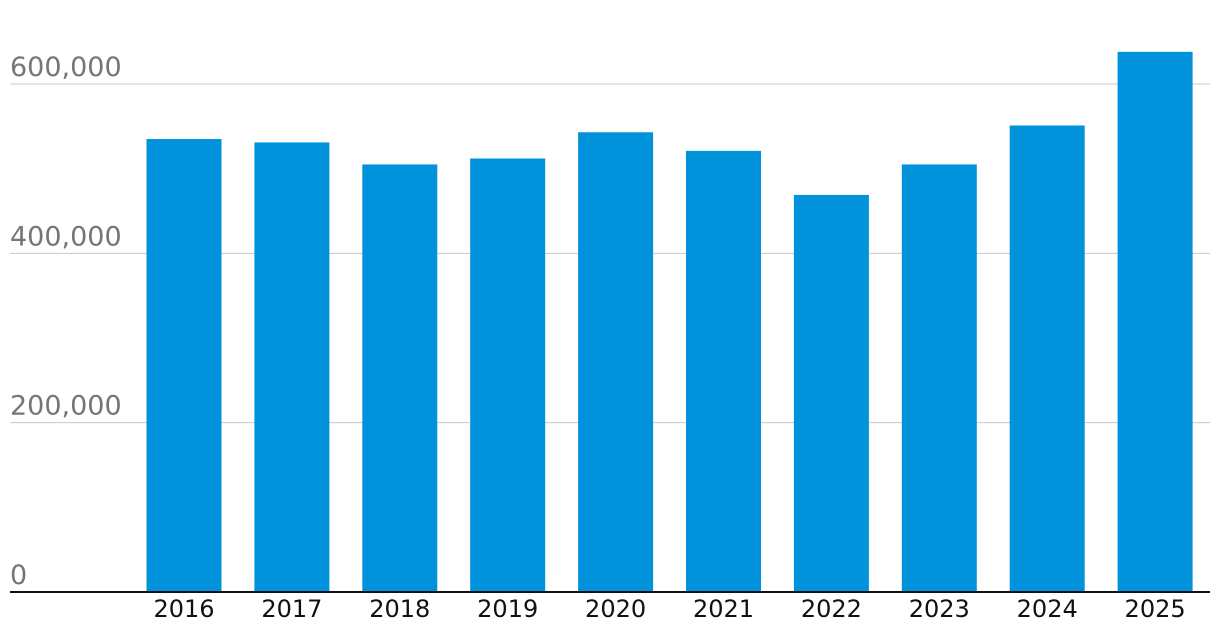 This screenshot has height=642, width=1220. What do you see at coordinates (66, 406) in the screenshot?
I see `y-tick-label: 200,000` at bounding box center [66, 406].